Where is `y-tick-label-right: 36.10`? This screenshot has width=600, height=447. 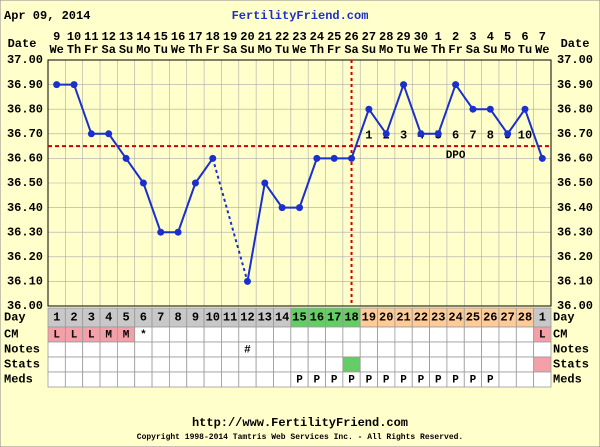
y-tick-label-right: 36.10 is located at coordinates (575, 282).